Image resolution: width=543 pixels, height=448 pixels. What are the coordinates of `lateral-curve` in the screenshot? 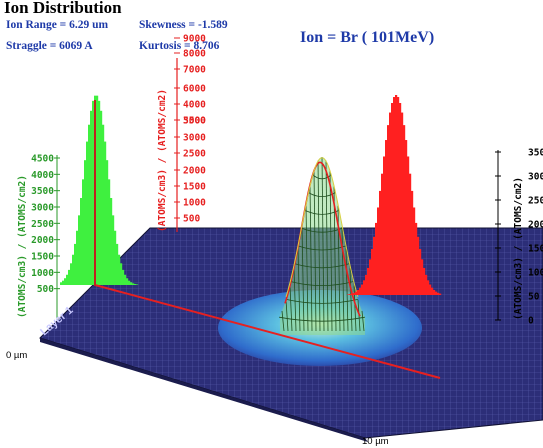 It's located at (322, 227).